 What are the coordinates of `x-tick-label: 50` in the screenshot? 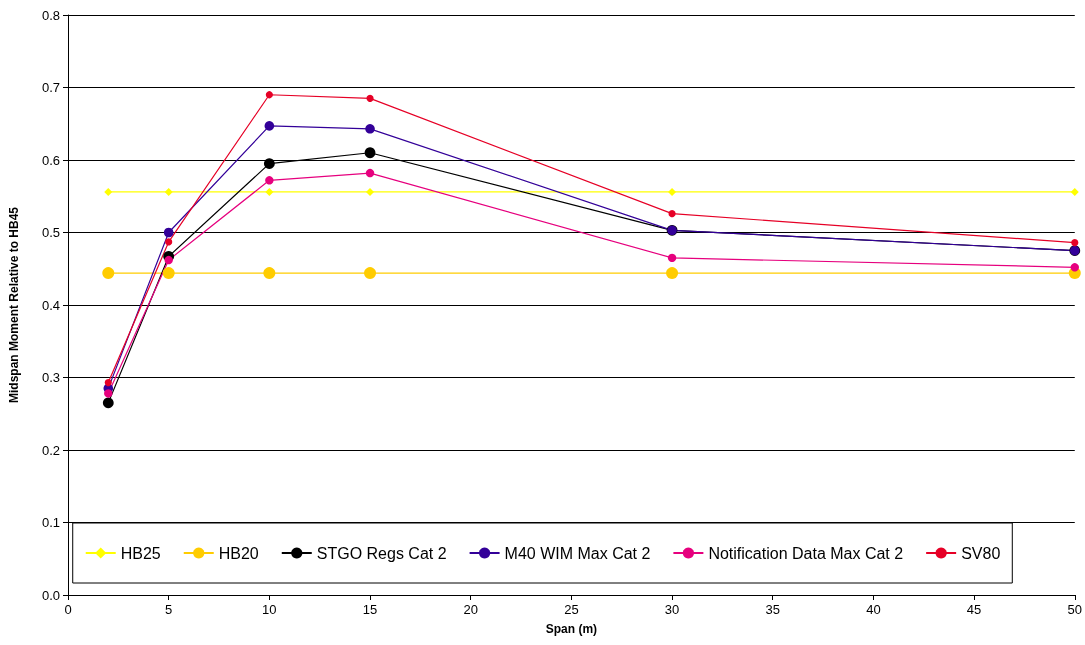 It's located at (1074, 609).